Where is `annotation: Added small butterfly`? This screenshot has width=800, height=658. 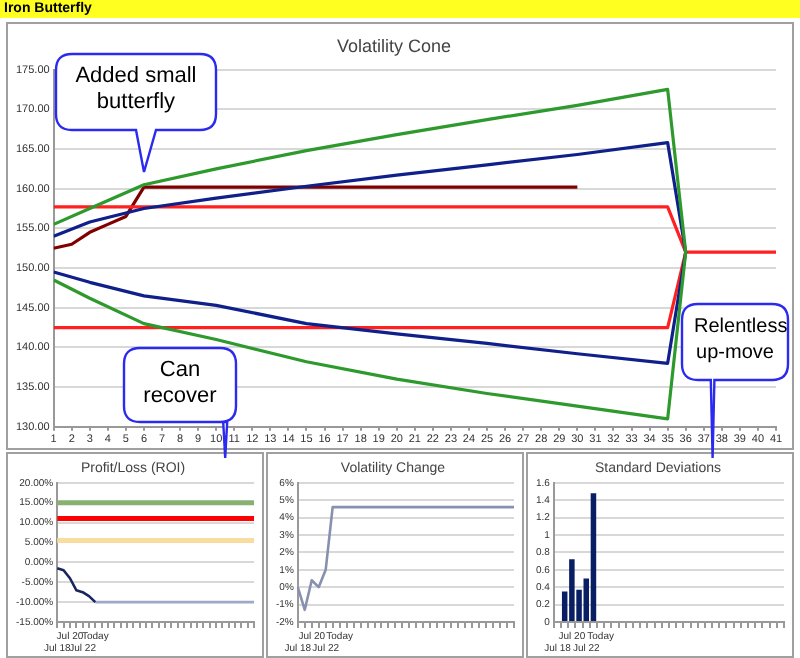 annotation: Added small butterfly is located at coordinates (136, 90).